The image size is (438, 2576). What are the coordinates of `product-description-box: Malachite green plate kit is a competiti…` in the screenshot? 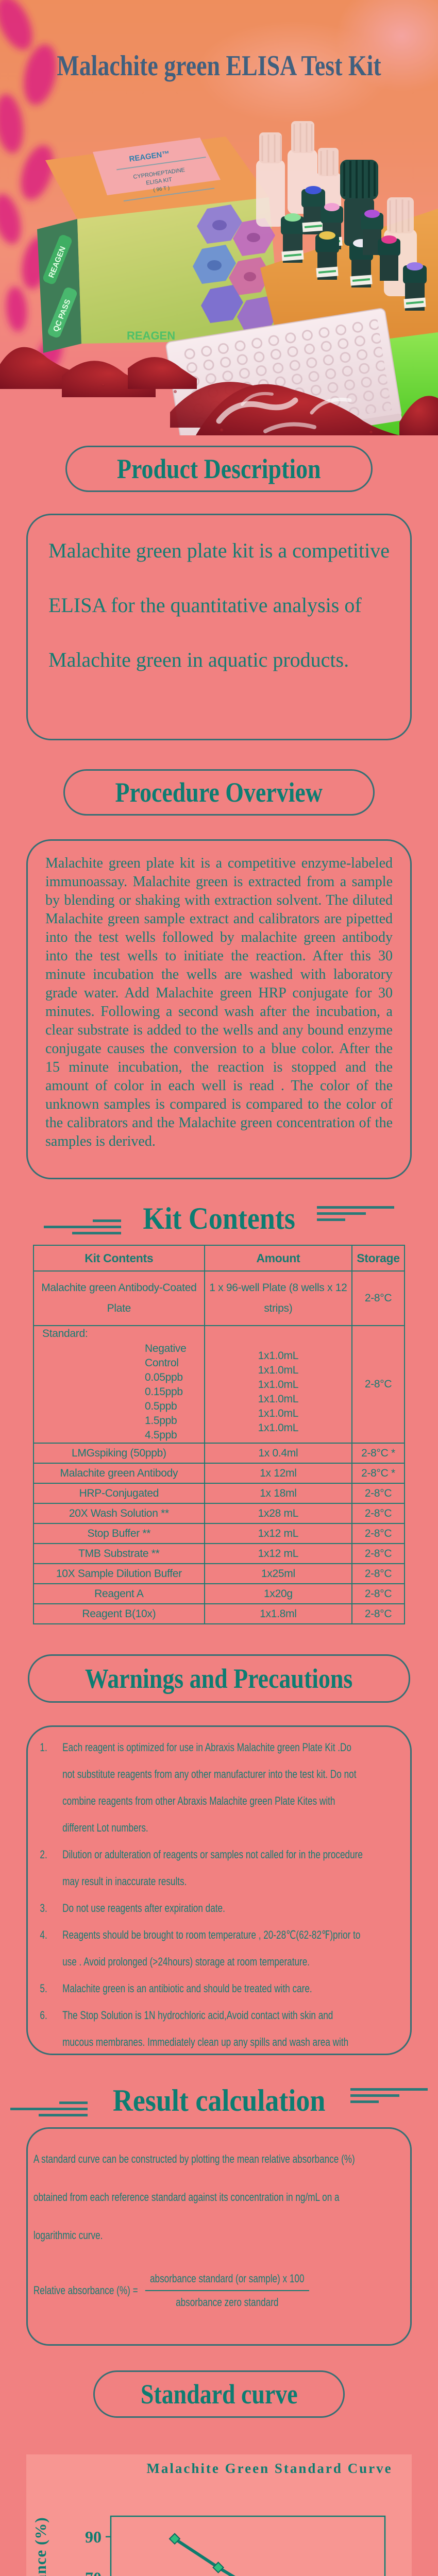 It's located at (219, 627).